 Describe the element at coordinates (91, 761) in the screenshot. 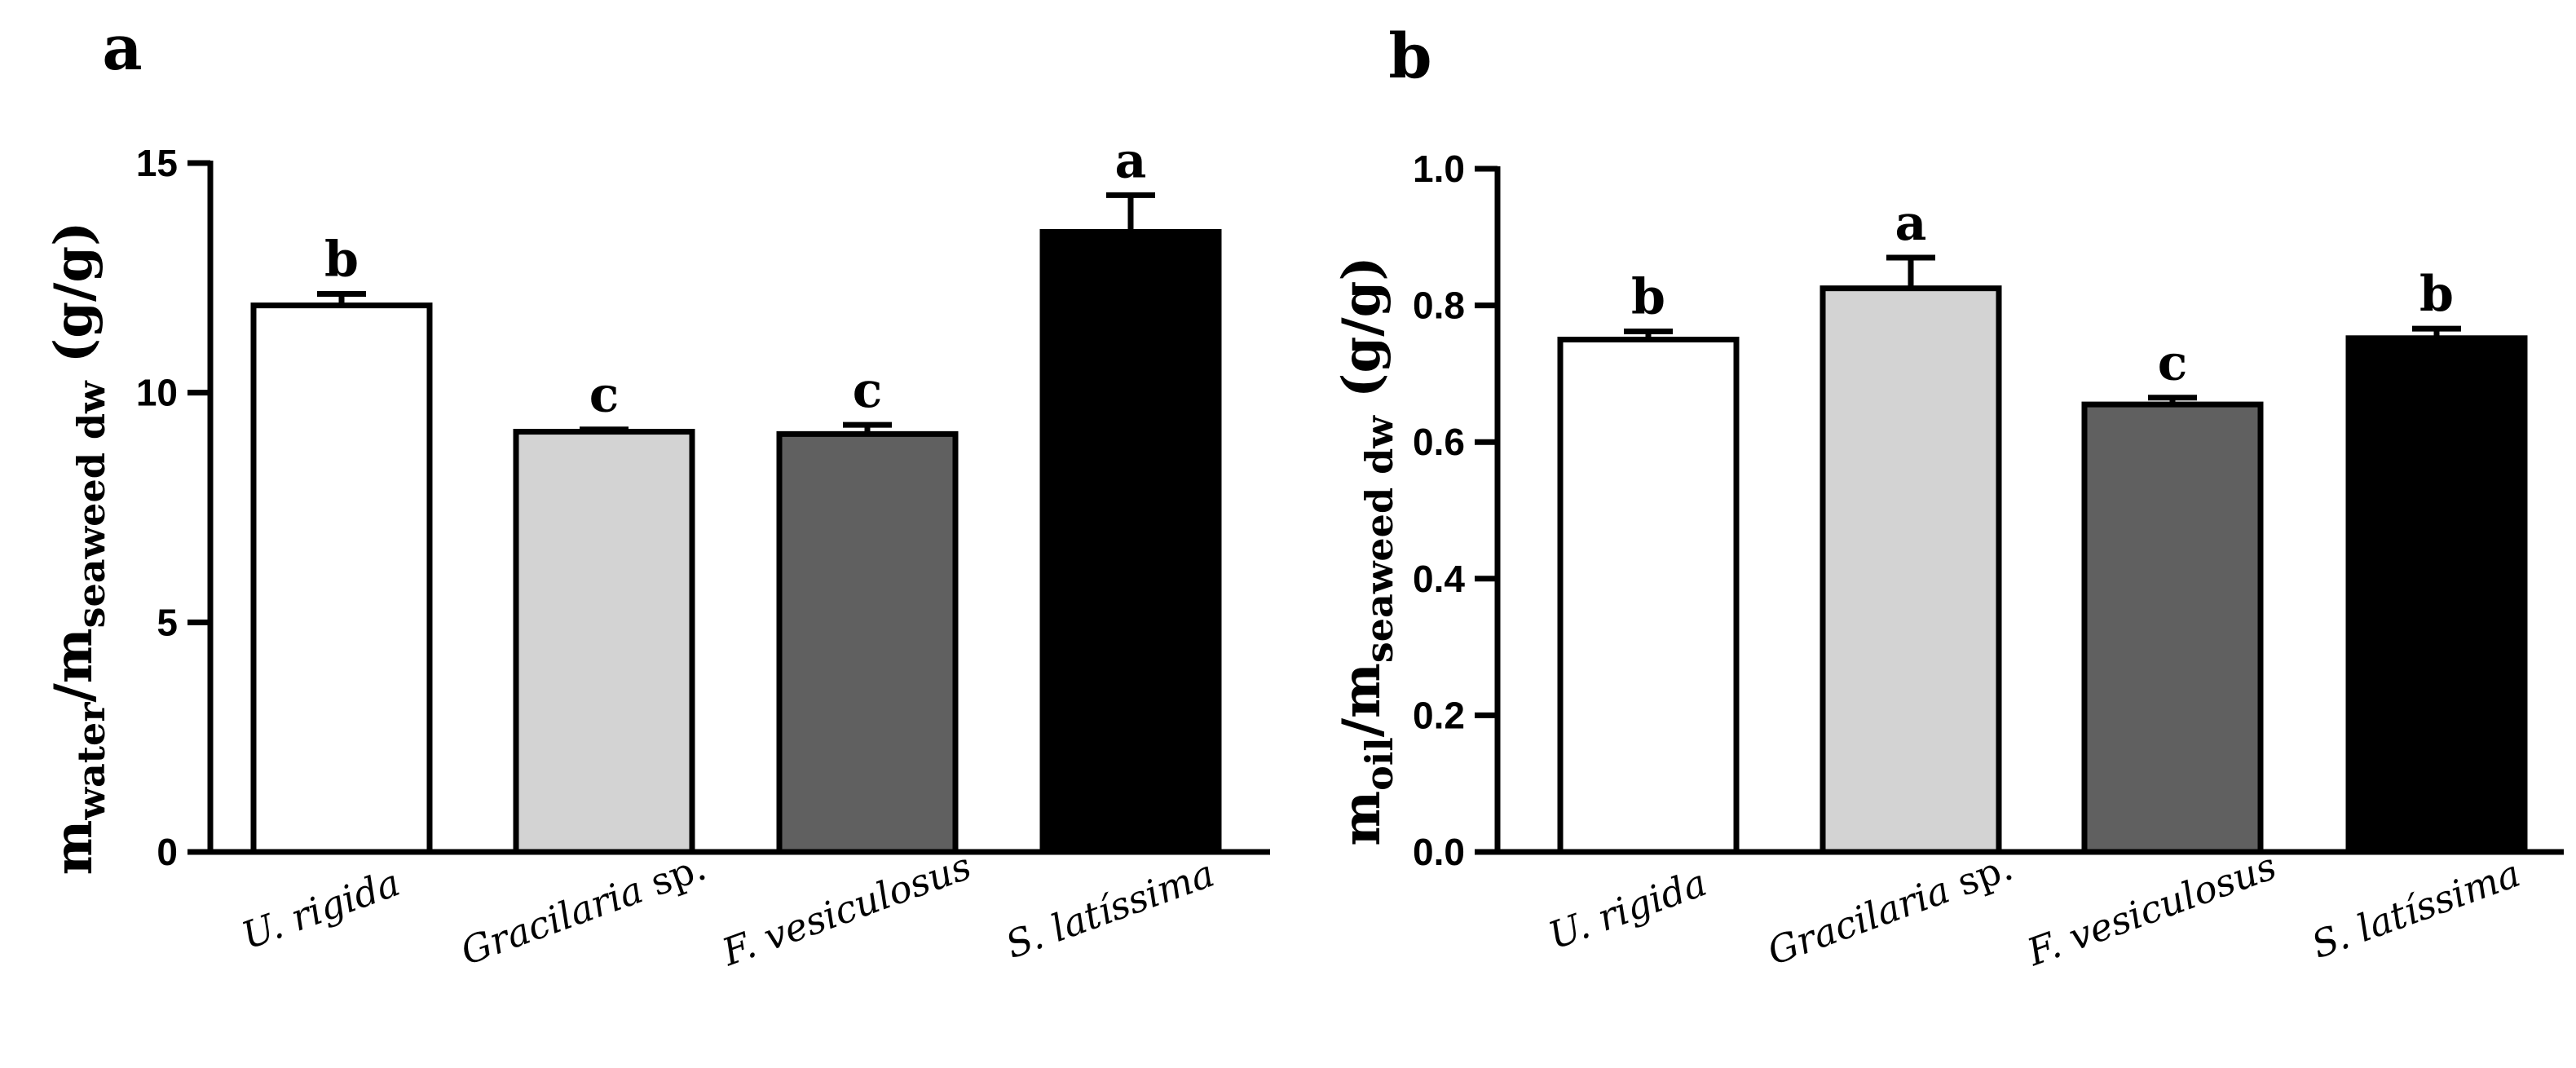

I see `y-axis-title-part: water` at that location.